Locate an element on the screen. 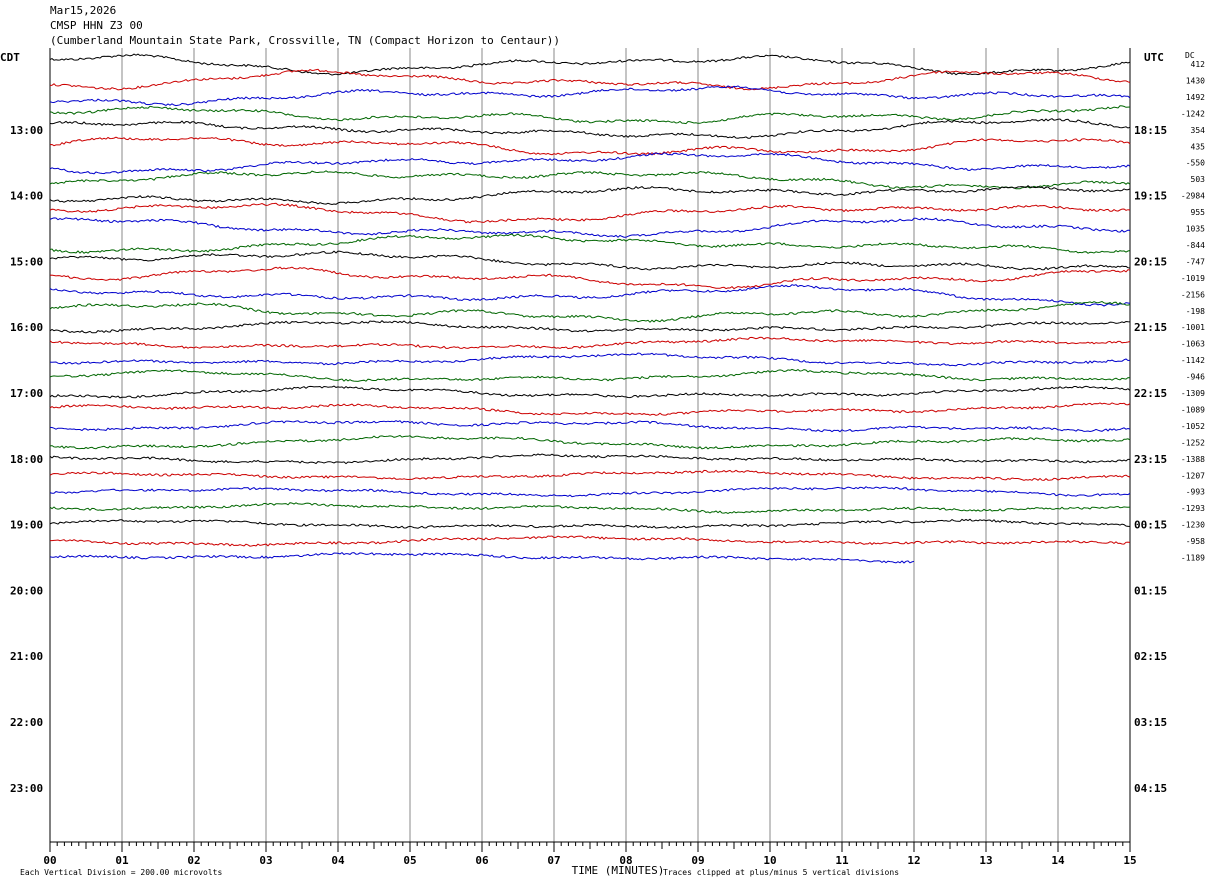 The height and width of the screenshot is (886, 1210). dc-offset-label: -1001 is located at coordinates (1193, 327).